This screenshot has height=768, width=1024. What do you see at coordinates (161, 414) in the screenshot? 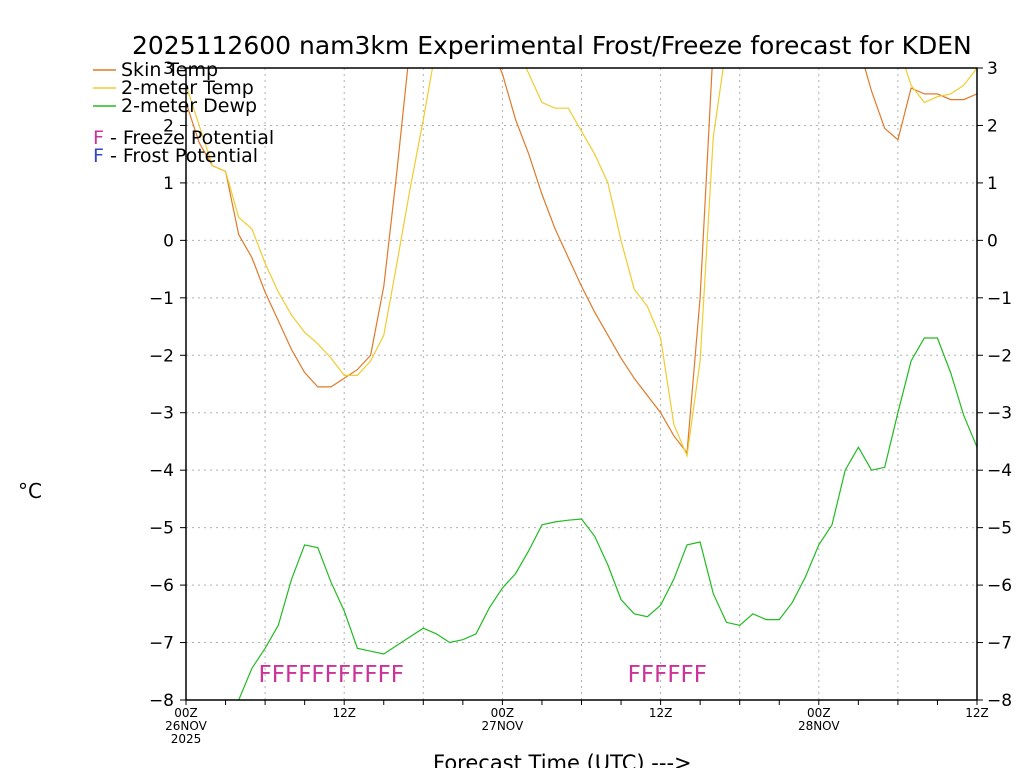
I see `y-tick-label-left: −3` at bounding box center [161, 414].